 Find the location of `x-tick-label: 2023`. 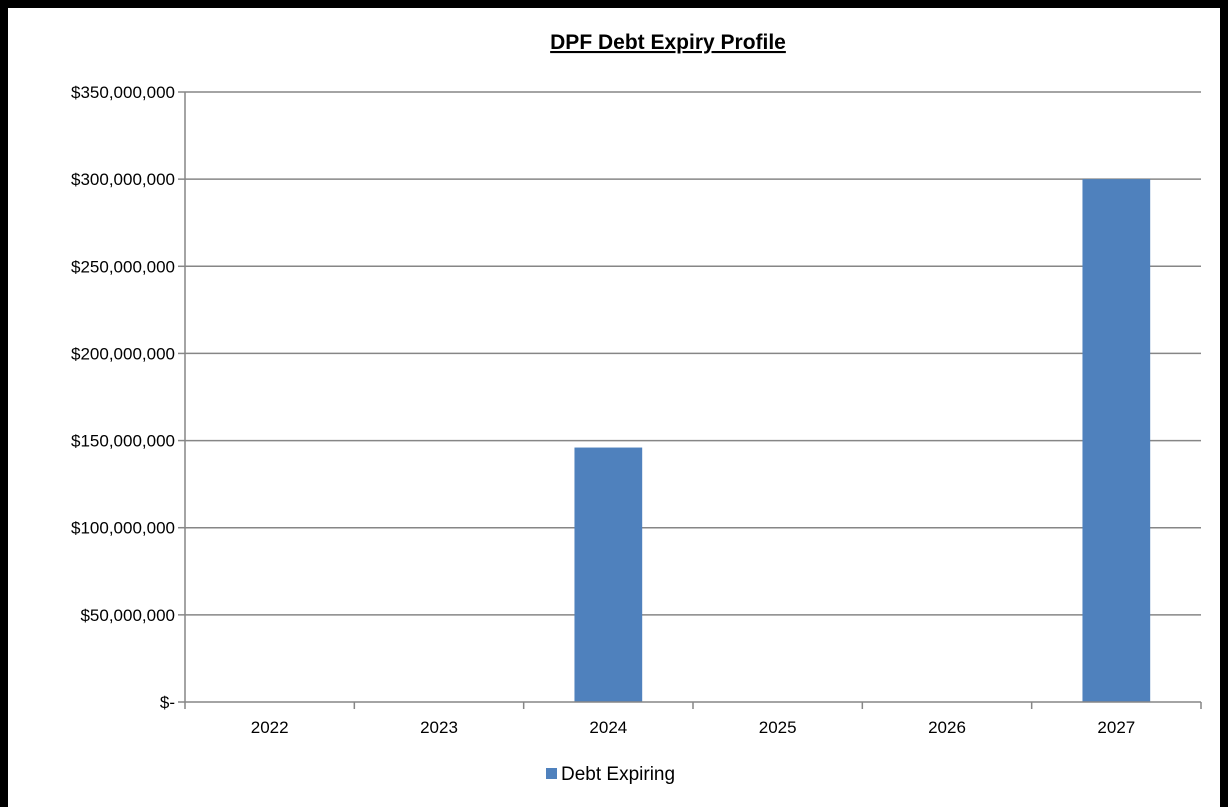

x-tick-label: 2023 is located at coordinates (439, 727).